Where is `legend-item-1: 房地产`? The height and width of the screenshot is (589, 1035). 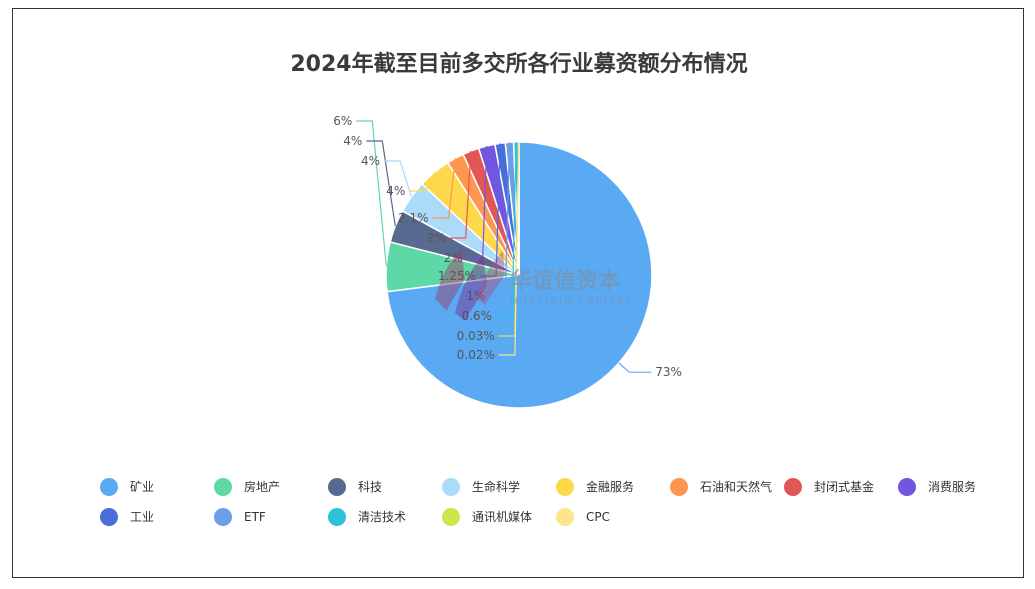 legend-item-1: 房地产 is located at coordinates (247, 487).